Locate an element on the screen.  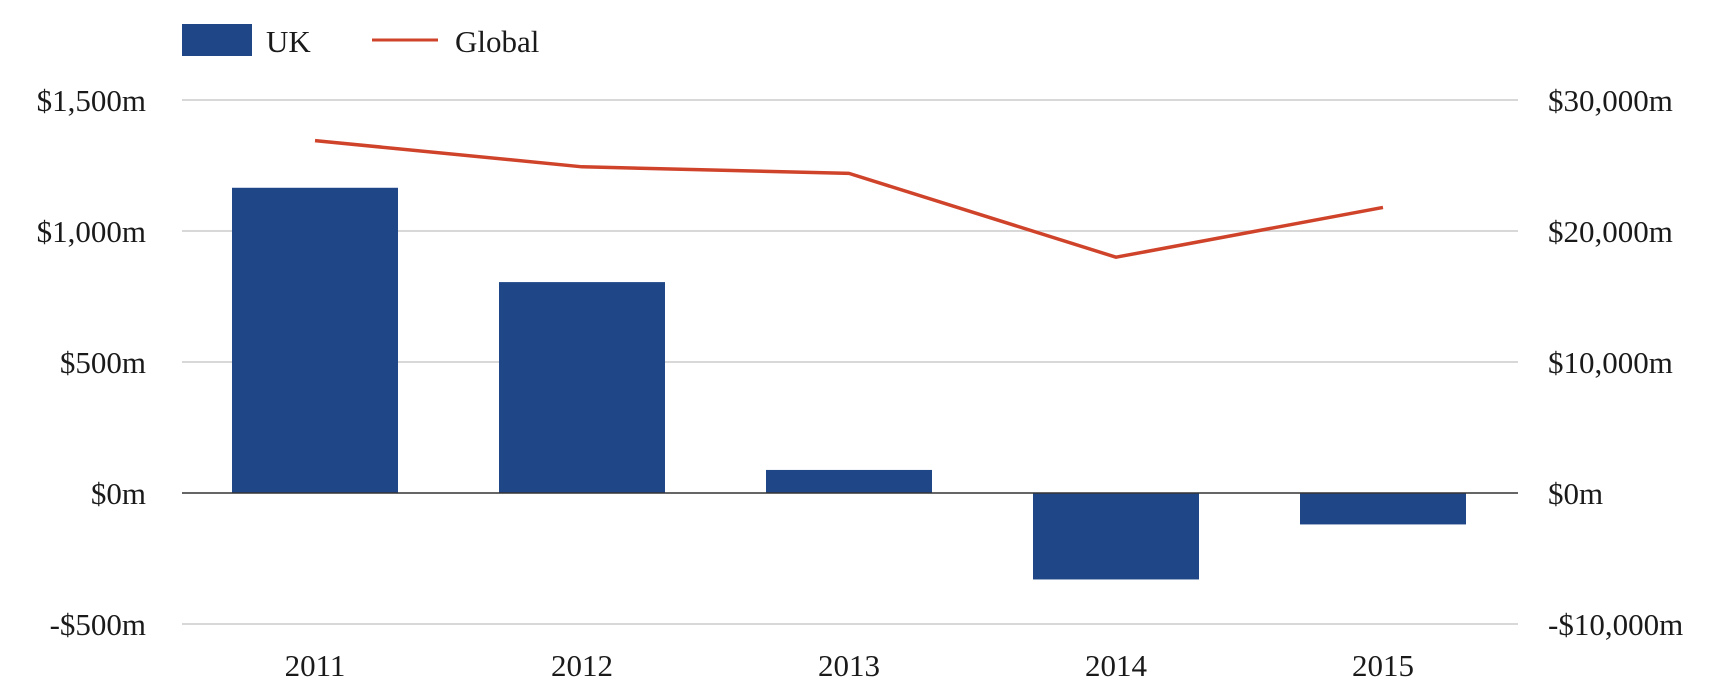
x-tick-label: 2013 is located at coordinates (849, 665).